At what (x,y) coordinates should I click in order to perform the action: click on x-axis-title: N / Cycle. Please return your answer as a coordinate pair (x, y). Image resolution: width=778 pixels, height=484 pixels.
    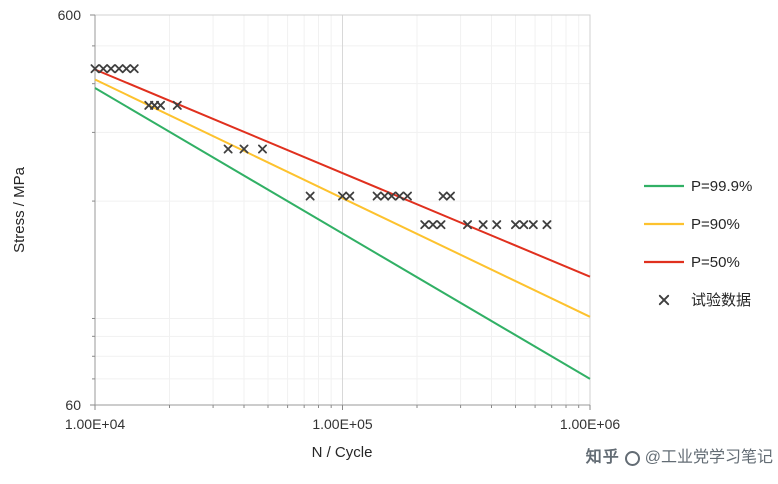
    Looking at the image, I should click on (342, 452).